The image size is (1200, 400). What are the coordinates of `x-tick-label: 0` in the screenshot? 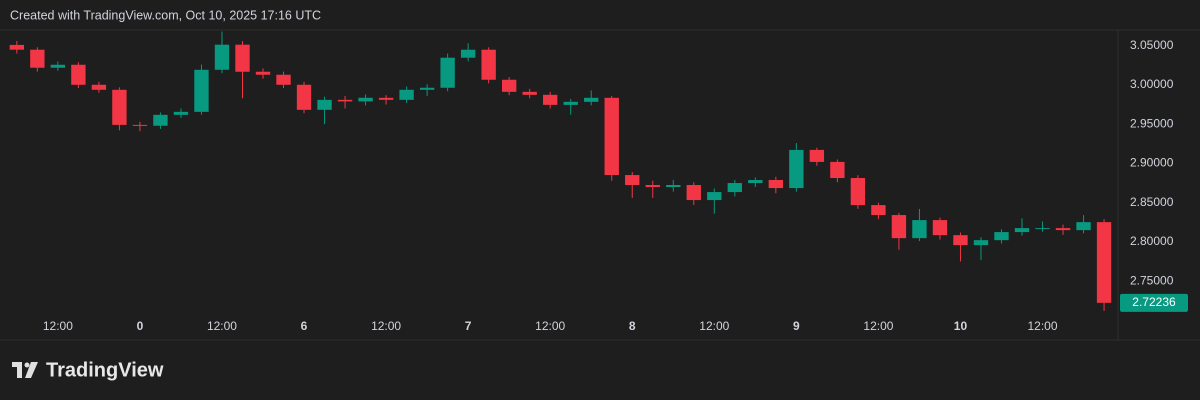 It's located at (140, 326).